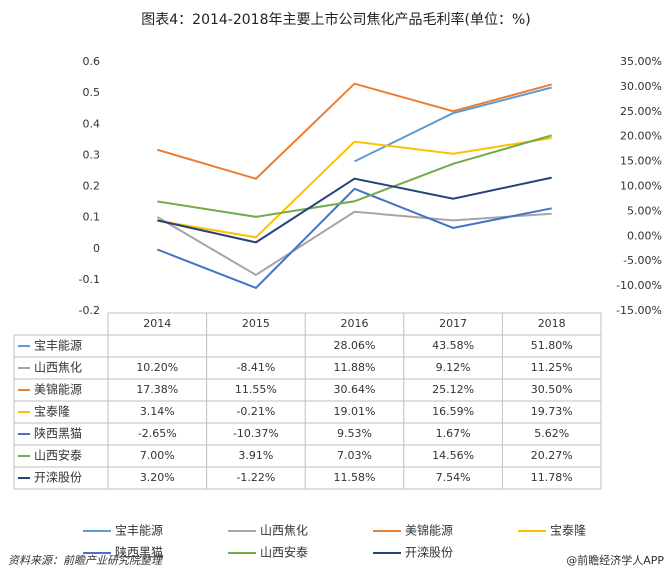  What do you see at coordinates (552, 323) in the screenshot?
I see `x-tick-label: 2018` at bounding box center [552, 323].